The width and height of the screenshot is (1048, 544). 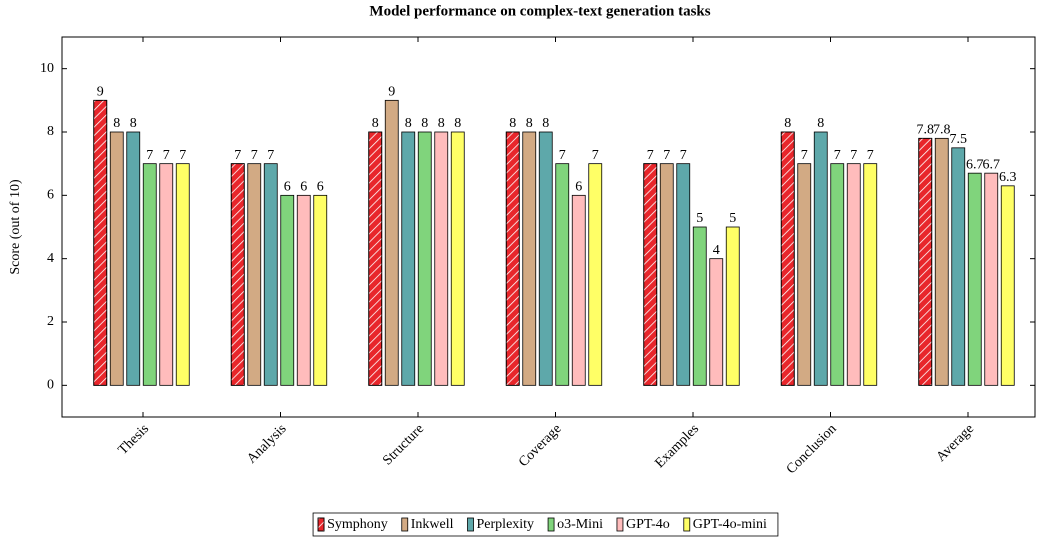 What do you see at coordinates (50, 195) in the screenshot?
I see `y-tick-label: 6` at bounding box center [50, 195].